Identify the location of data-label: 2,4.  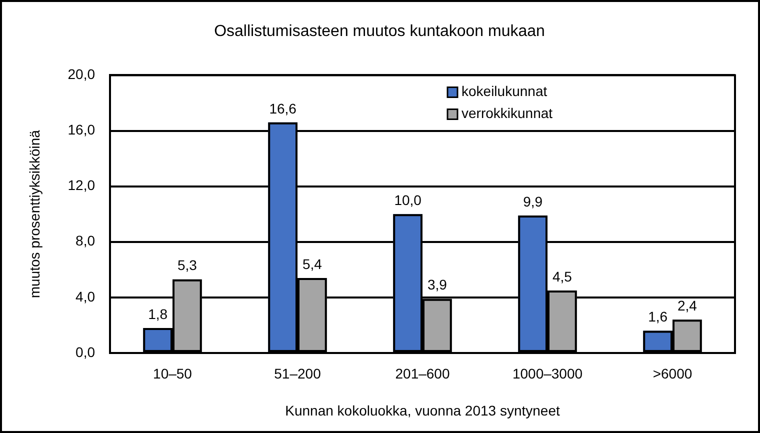
(687, 306).